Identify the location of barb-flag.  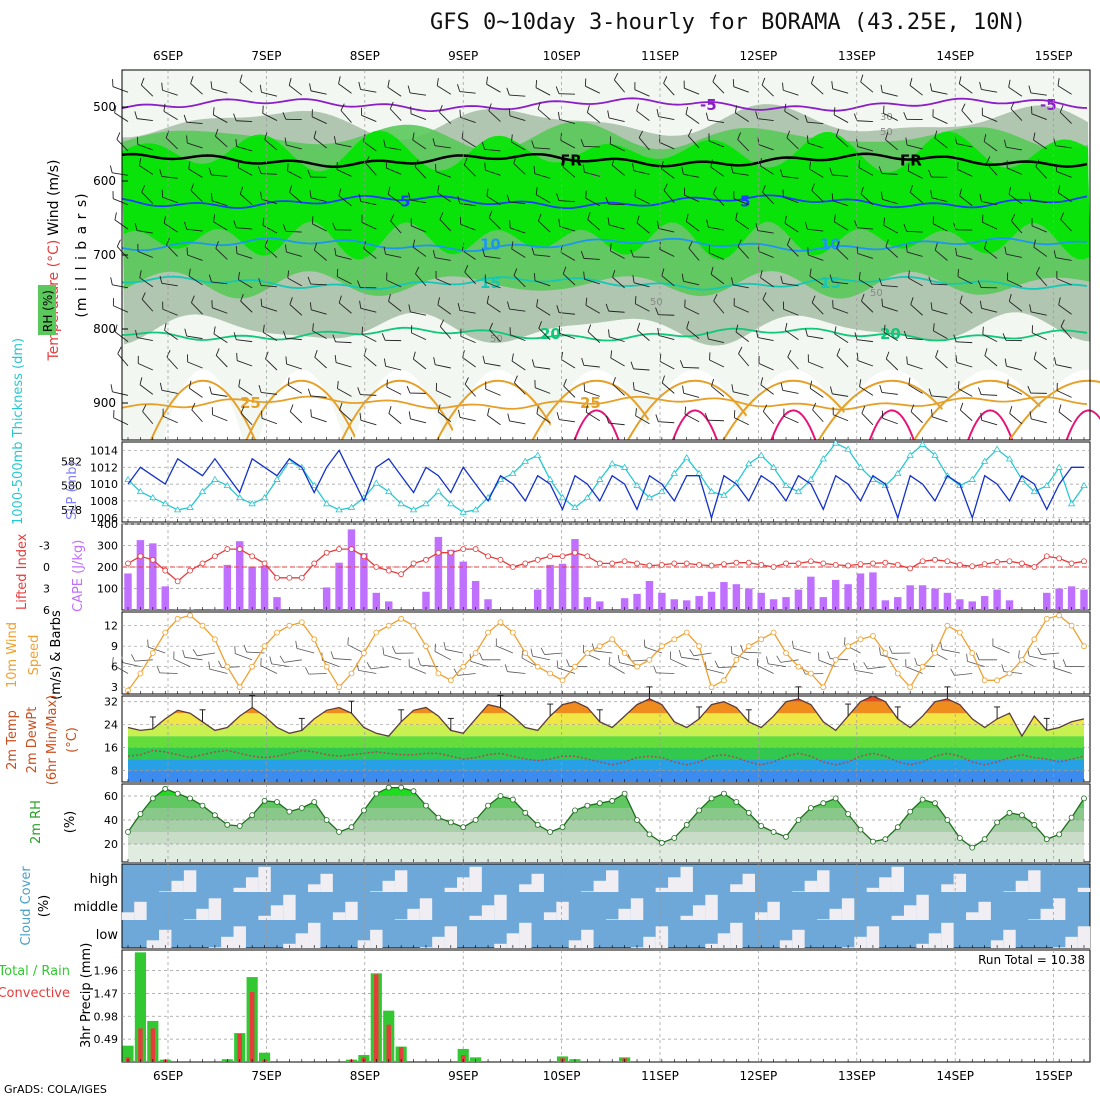
(890, 650).